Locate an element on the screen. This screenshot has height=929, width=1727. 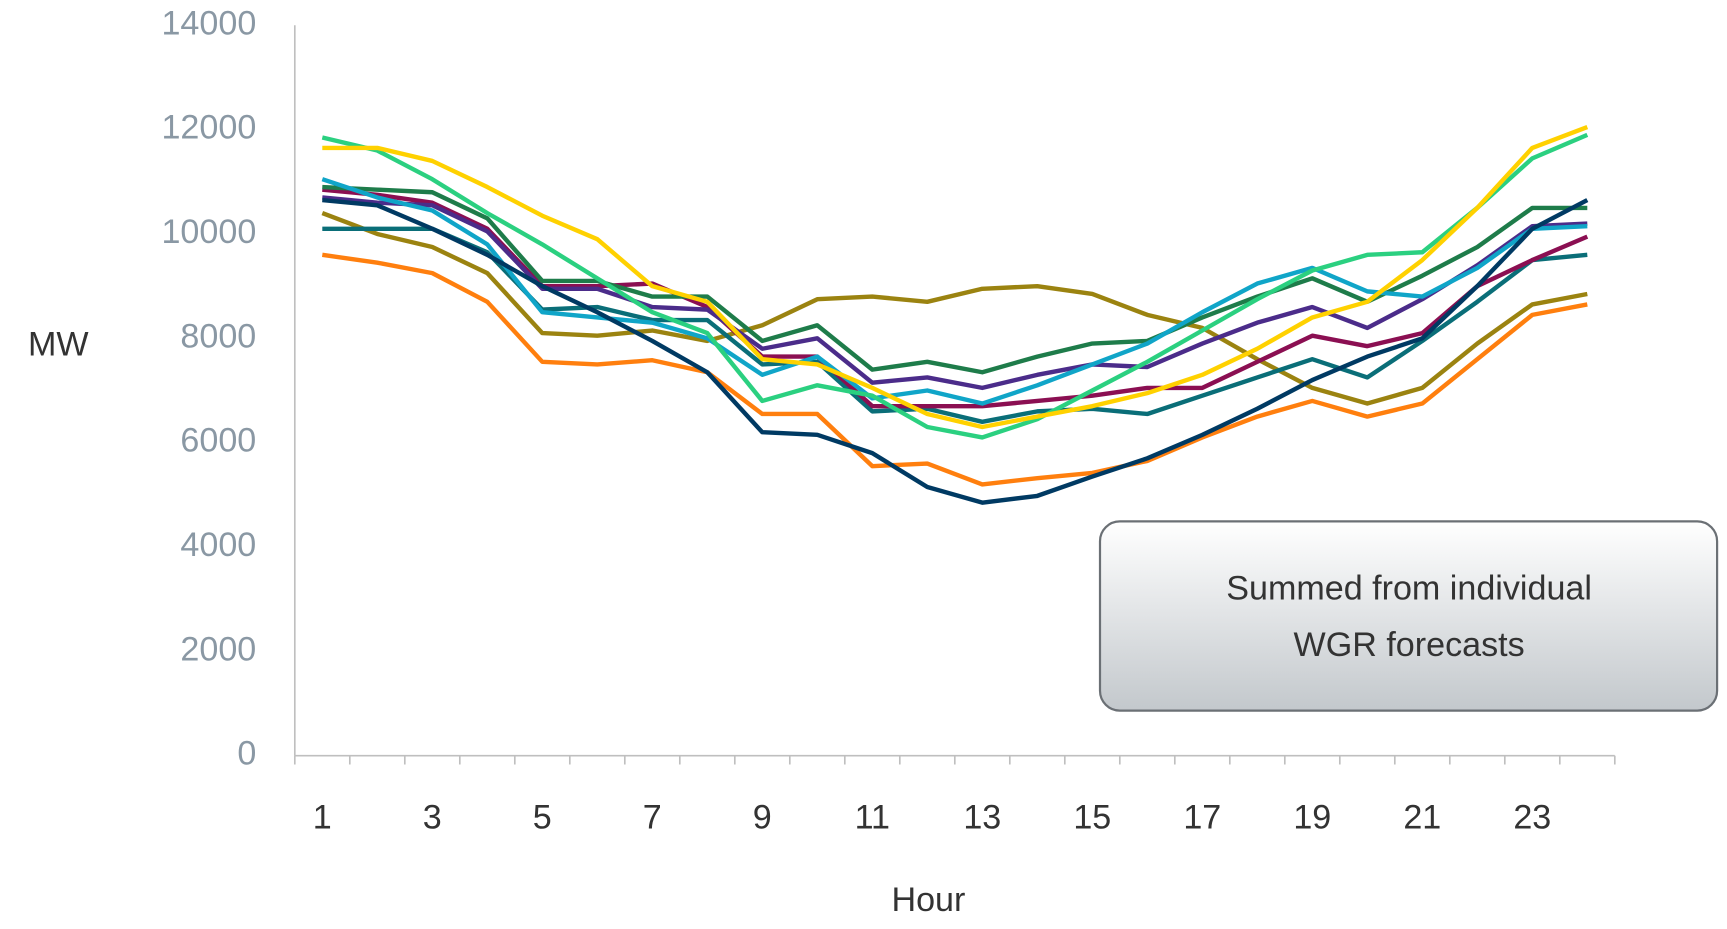
x-tick-label: 5 is located at coordinates (542, 818).